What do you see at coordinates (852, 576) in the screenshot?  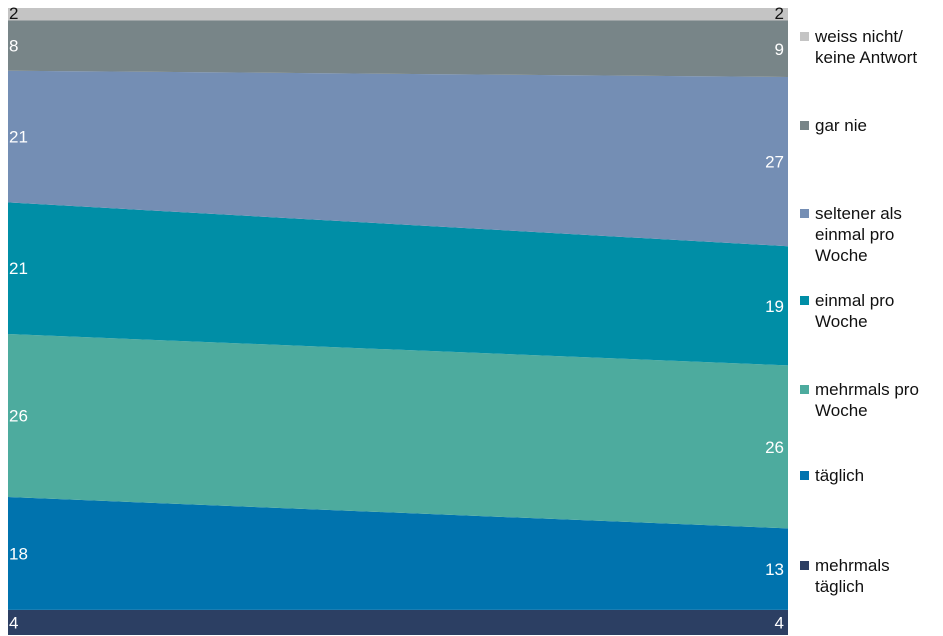 I see `legend-label: mehrmals täglich` at bounding box center [852, 576].